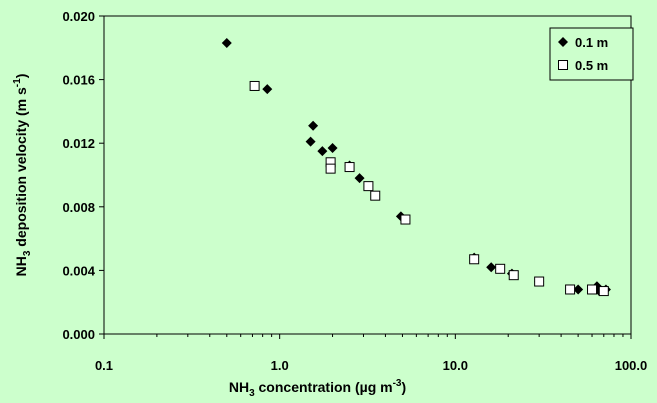  Describe the element at coordinates (631, 365) in the screenshot. I see `x-tick-label: 100.0` at that location.